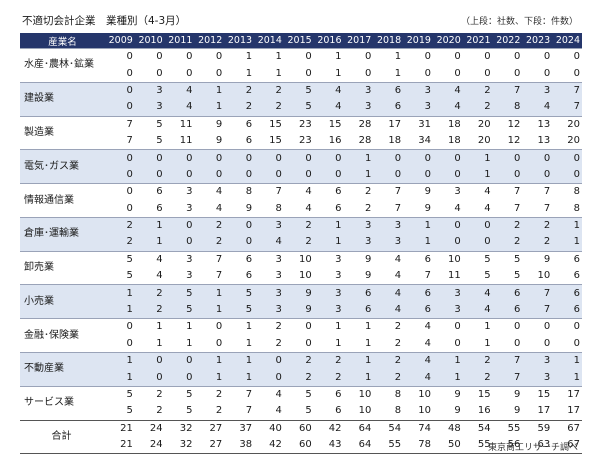 This screenshot has height=458, width=600. Describe the element at coordinates (365, 394) in the screenshot. I see `company-count-cell: 10` at that location.